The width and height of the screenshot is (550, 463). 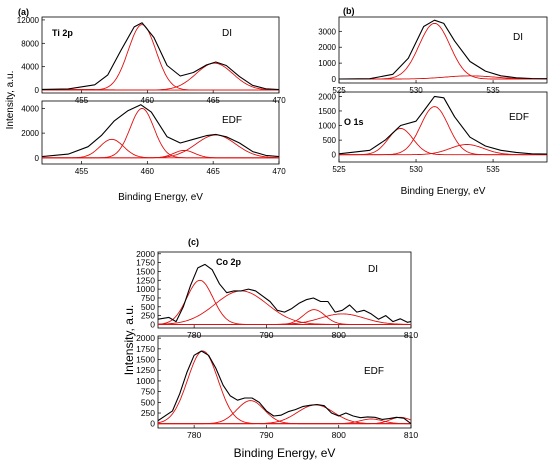 What do you see at coordinates (30, 67) in the screenshot?
I see `y-tick-label: 4000` at bounding box center [30, 67].